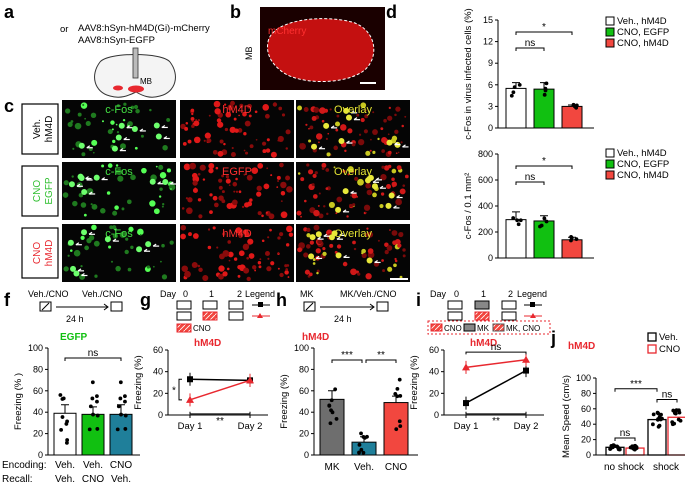 This screenshot has width=685, height=486. Describe the element at coordinates (364, 467) in the screenshot. I see `h-x-tick-label-1: Veh.` at that location.